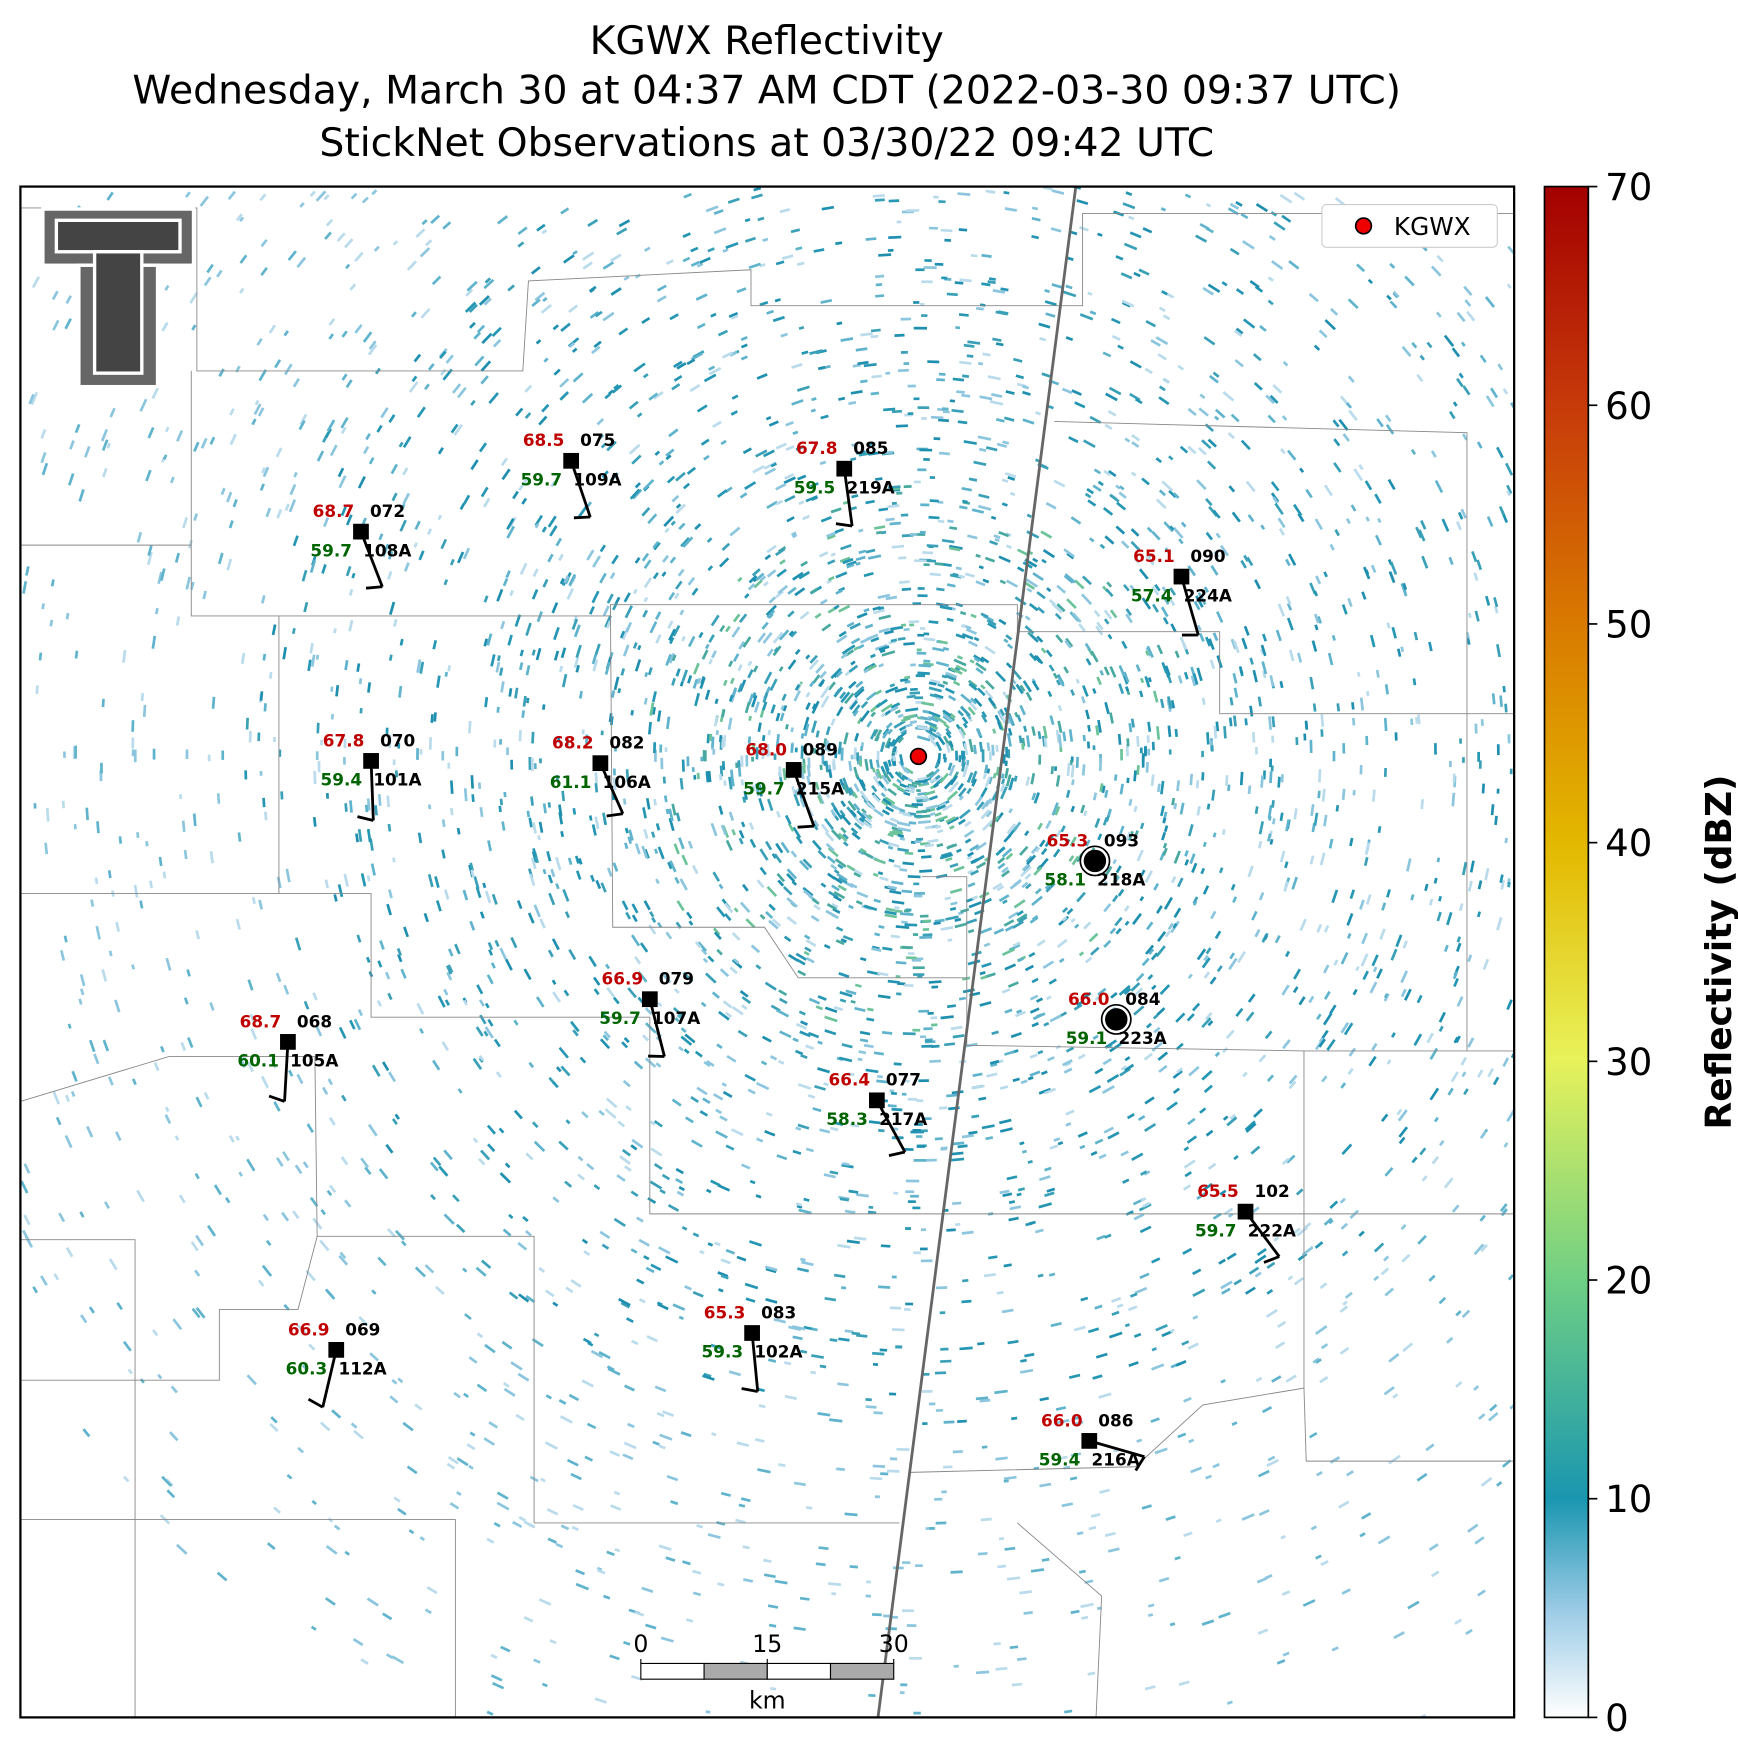 Image resolution: width=1738 pixels, height=1741 pixels. I want to click on station-marker, so click(361, 531).